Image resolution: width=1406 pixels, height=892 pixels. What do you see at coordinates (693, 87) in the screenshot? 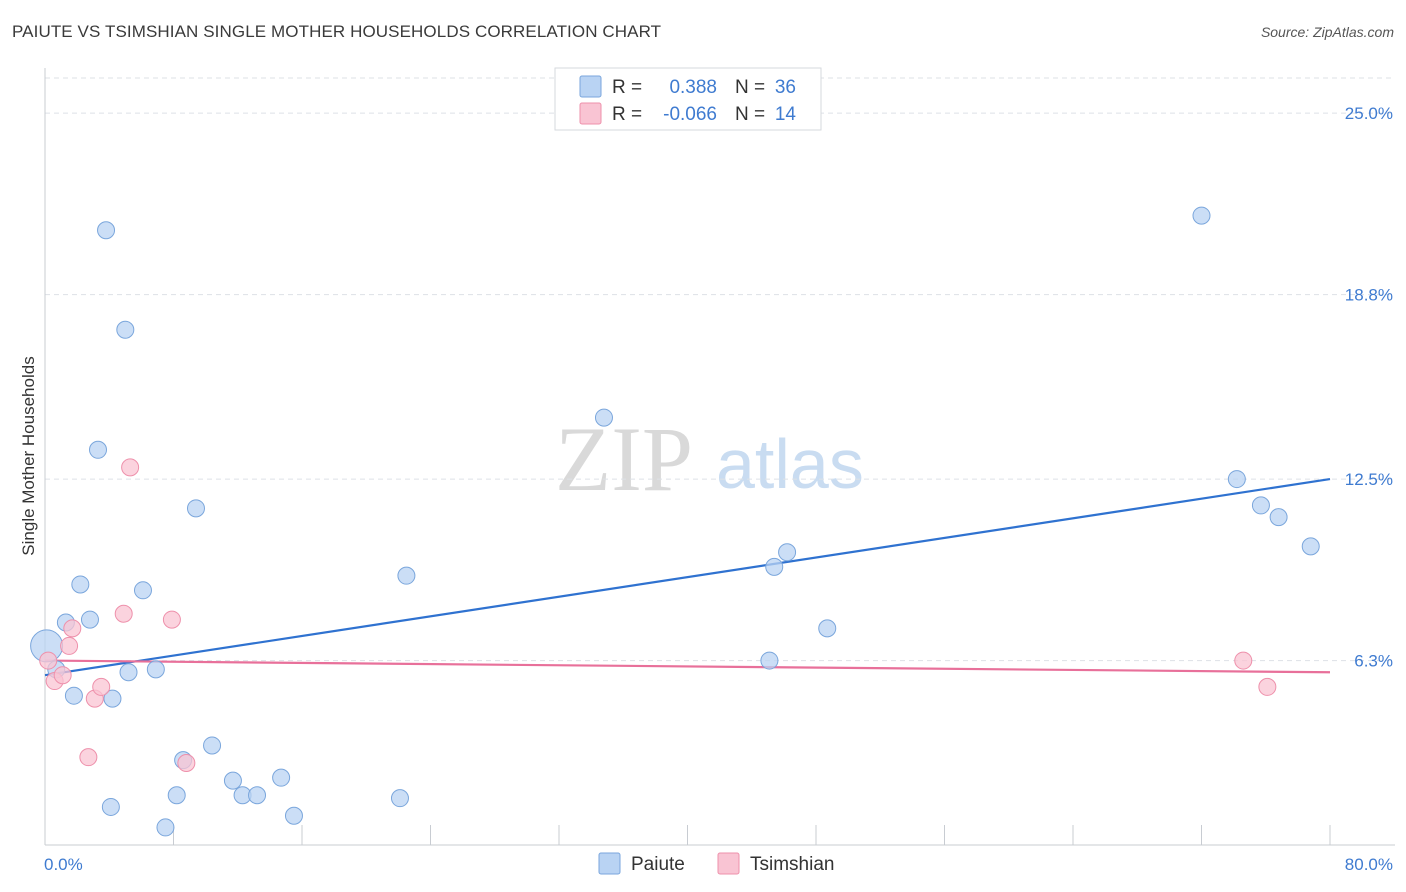
I see `paiute-r-value: 0.388` at bounding box center [693, 87].